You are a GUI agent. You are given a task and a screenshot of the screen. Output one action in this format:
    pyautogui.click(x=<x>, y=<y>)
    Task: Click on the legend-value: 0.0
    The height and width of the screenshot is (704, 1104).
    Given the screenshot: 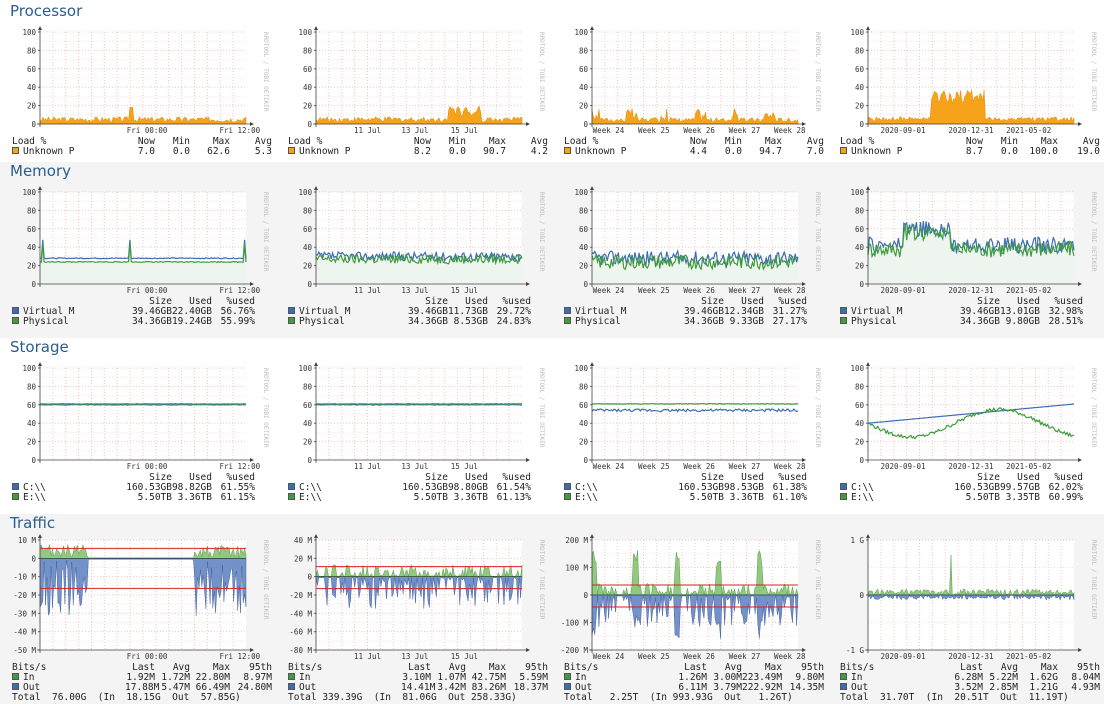 What is the action you would take?
    pyautogui.click(x=733, y=151)
    